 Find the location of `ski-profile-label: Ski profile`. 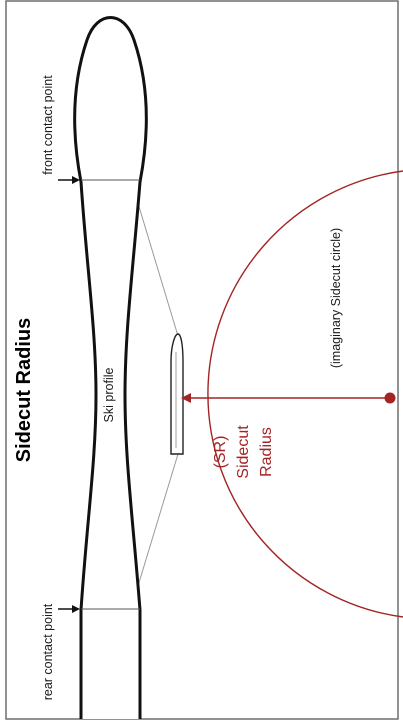

ski-profile-label: Ski profile is located at coordinates (109, 395).